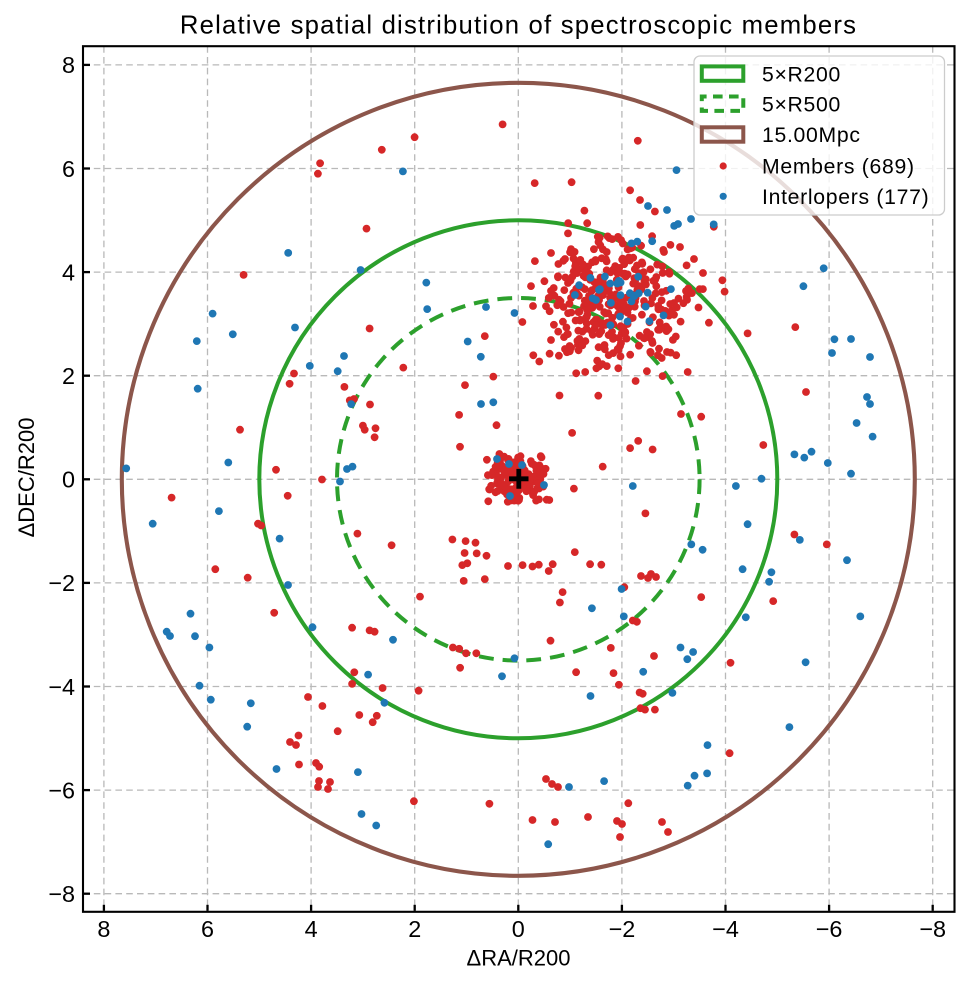 The image size is (969, 984). Describe the element at coordinates (845, 197) in the screenshot. I see `svg-text: Interlopers (177)` at that location.